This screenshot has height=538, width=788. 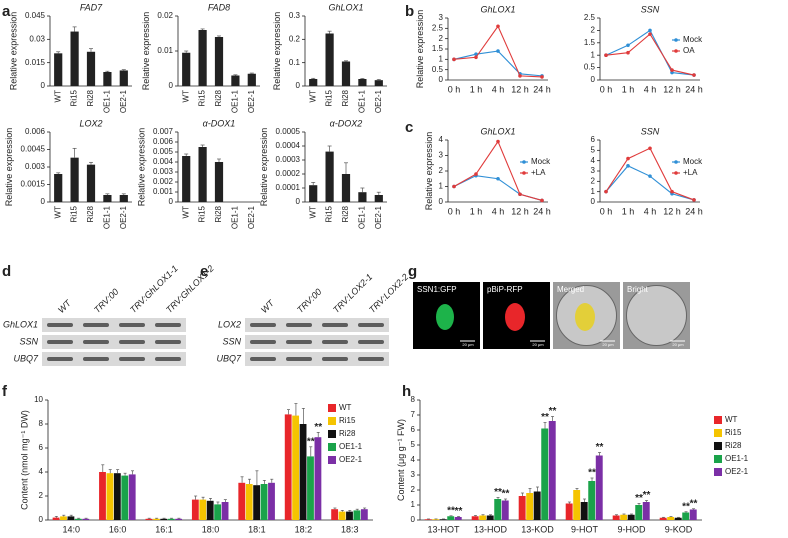 I want to click on legend-swatch, so click(x=676, y=40).